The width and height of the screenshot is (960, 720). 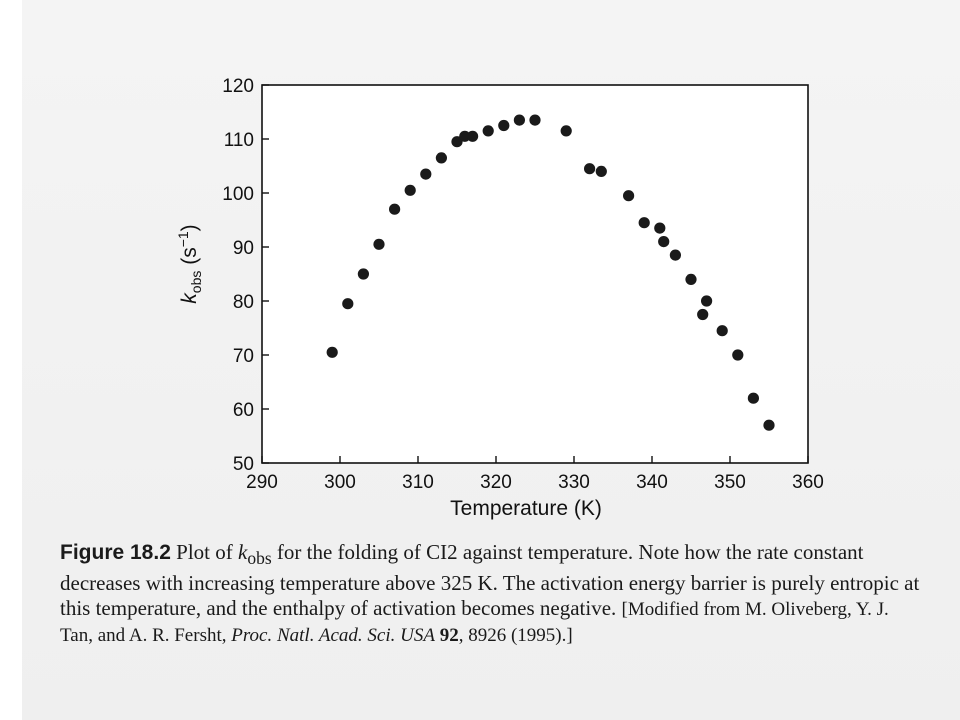 What do you see at coordinates (183, 239) in the screenshot?
I see `y-axis-label-superscript: −1` at bounding box center [183, 239].